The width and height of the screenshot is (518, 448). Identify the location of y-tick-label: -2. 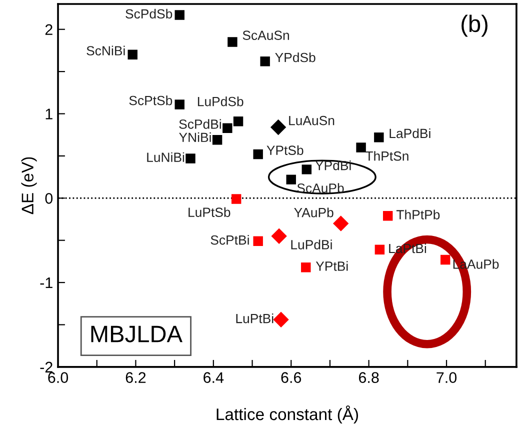
(46, 367).